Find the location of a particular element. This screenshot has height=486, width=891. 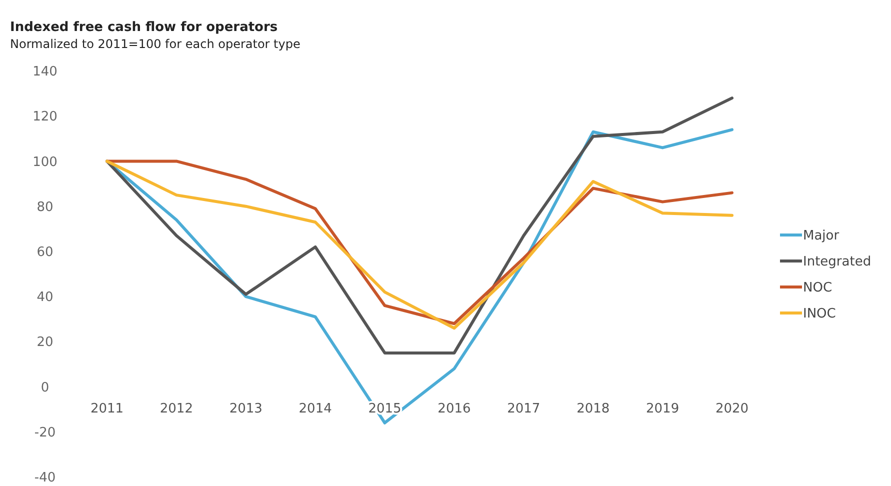

x-tick-label: 2020 is located at coordinates (732, 408).